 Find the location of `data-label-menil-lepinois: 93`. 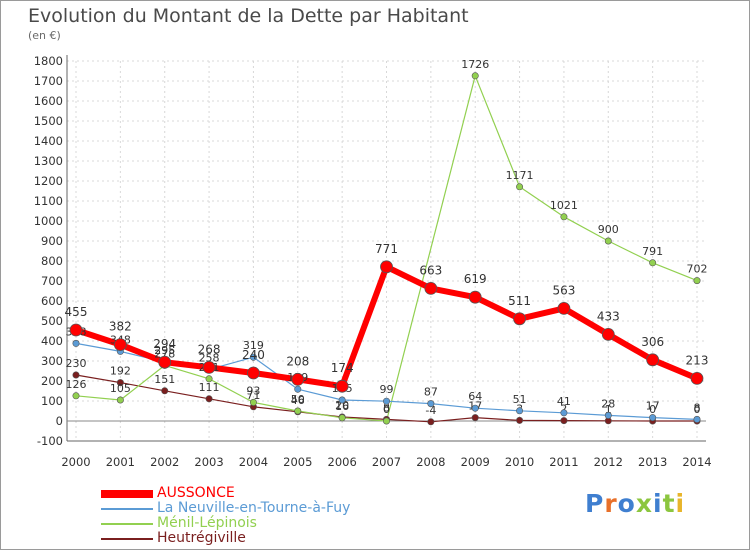

data-label-menil-lepinois: 93 is located at coordinates (253, 390).